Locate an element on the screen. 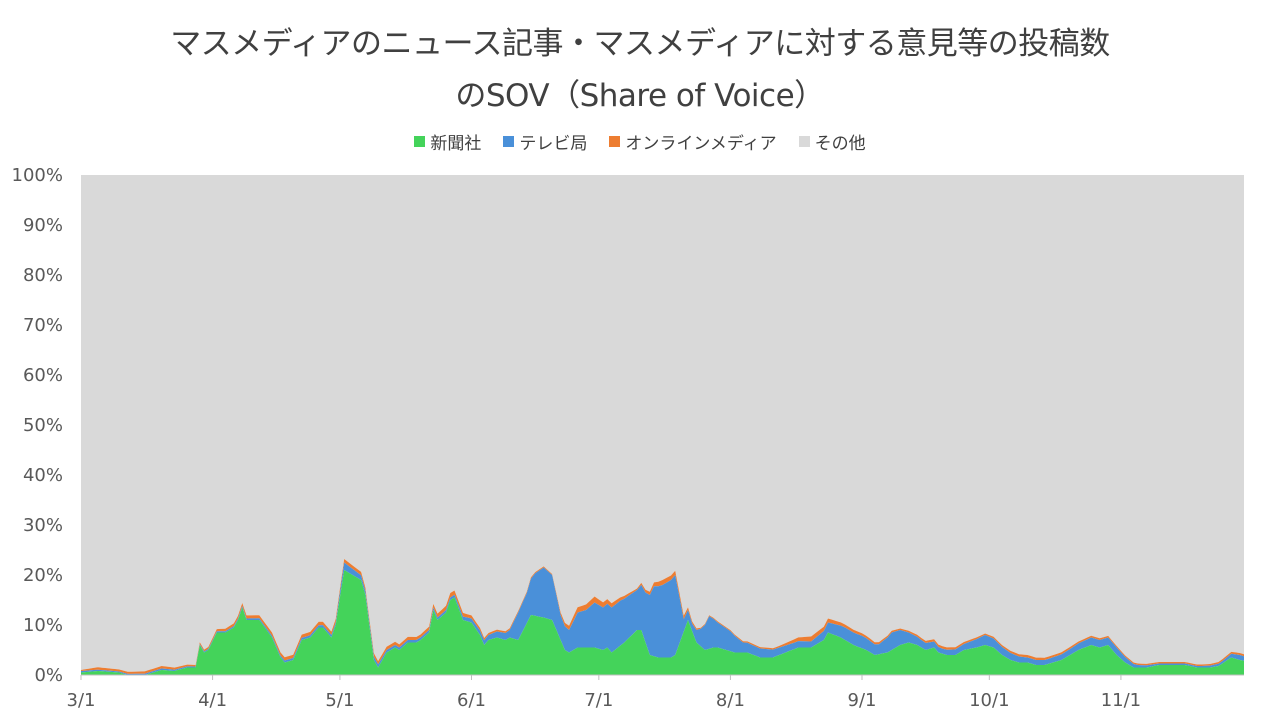 The width and height of the screenshot is (1280, 720). y-tick-label: 20% is located at coordinates (43, 575).